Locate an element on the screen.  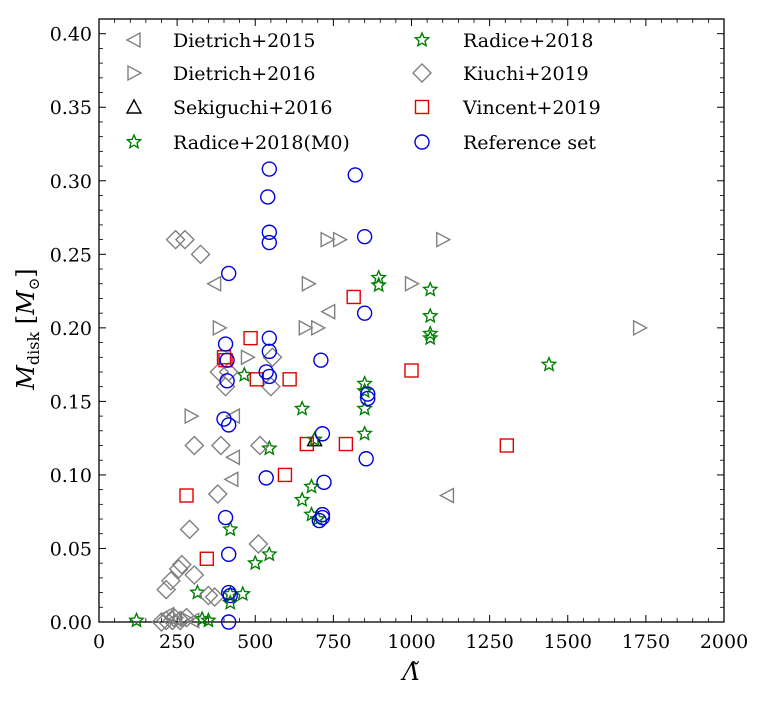
series-radice-2018-m0- is located at coordinates (136, 619).